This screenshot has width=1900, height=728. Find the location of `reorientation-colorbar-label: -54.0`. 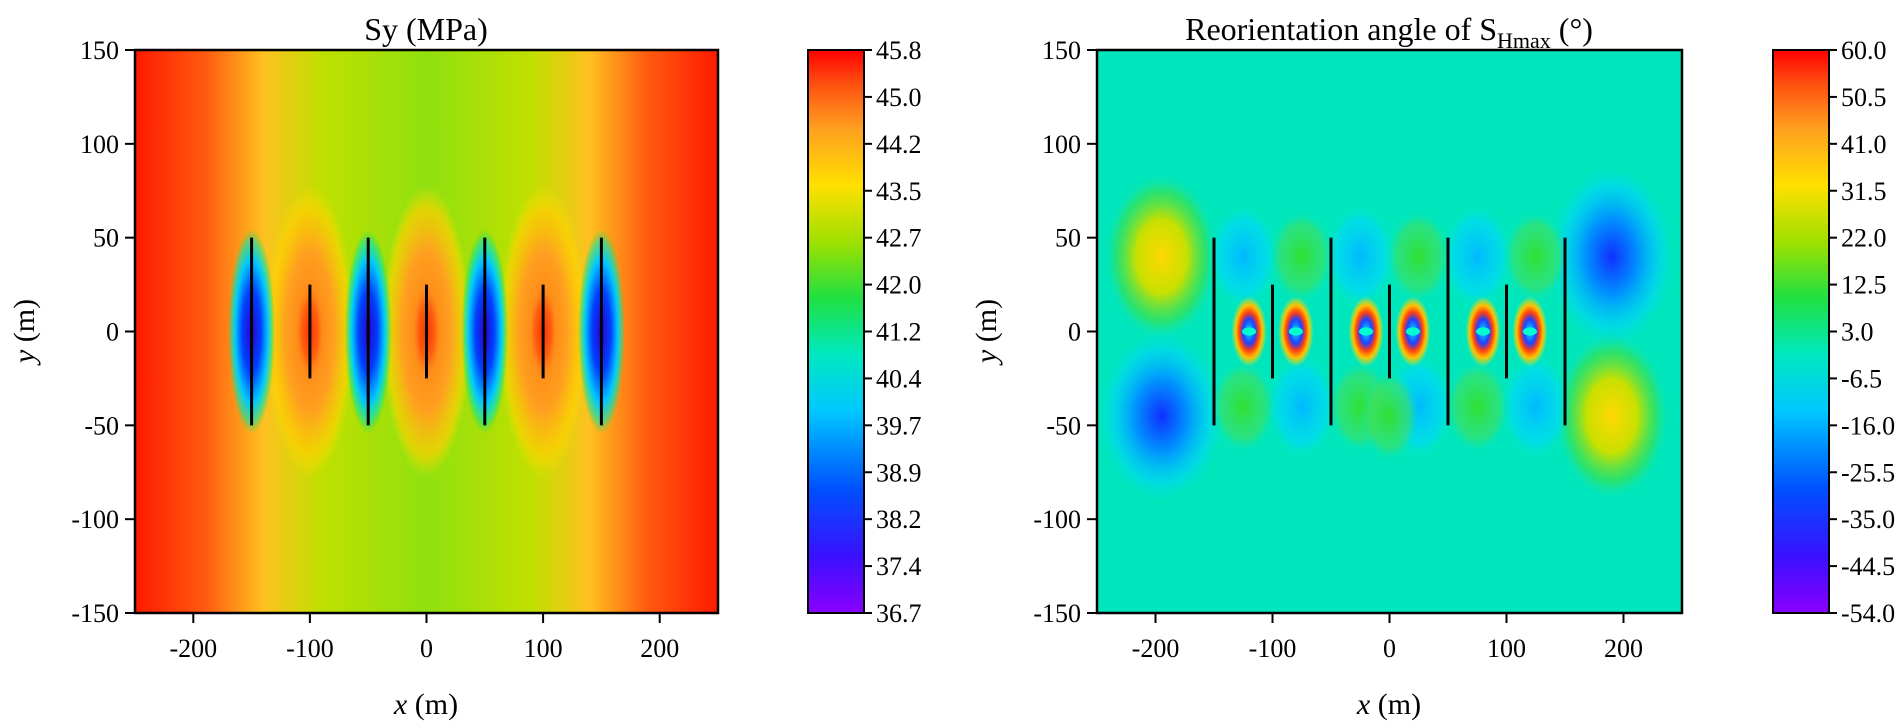

reorientation-colorbar-label: -54.0 is located at coordinates (1868, 613).